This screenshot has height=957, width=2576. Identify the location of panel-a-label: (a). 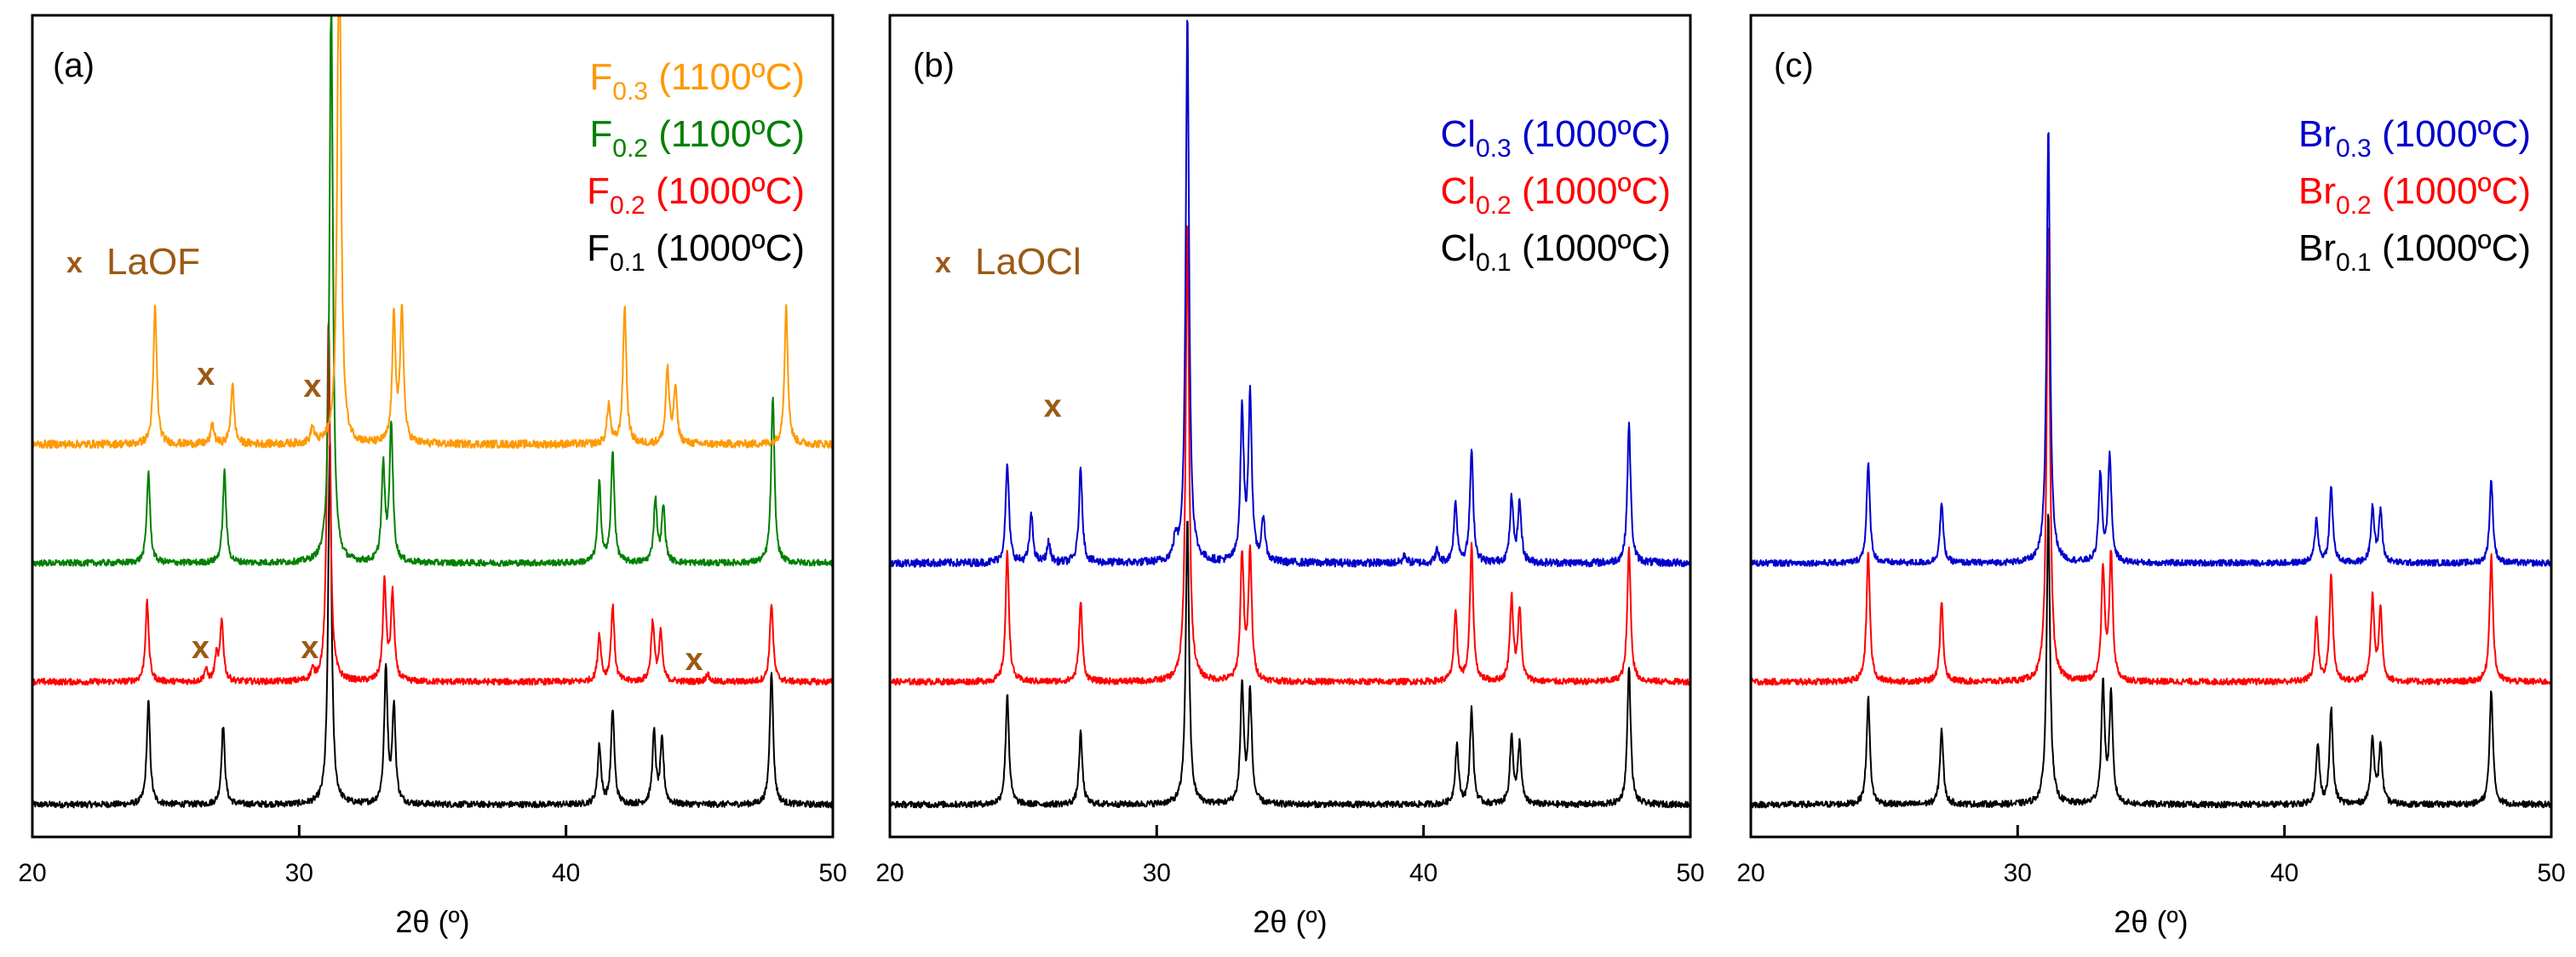
(74, 65).